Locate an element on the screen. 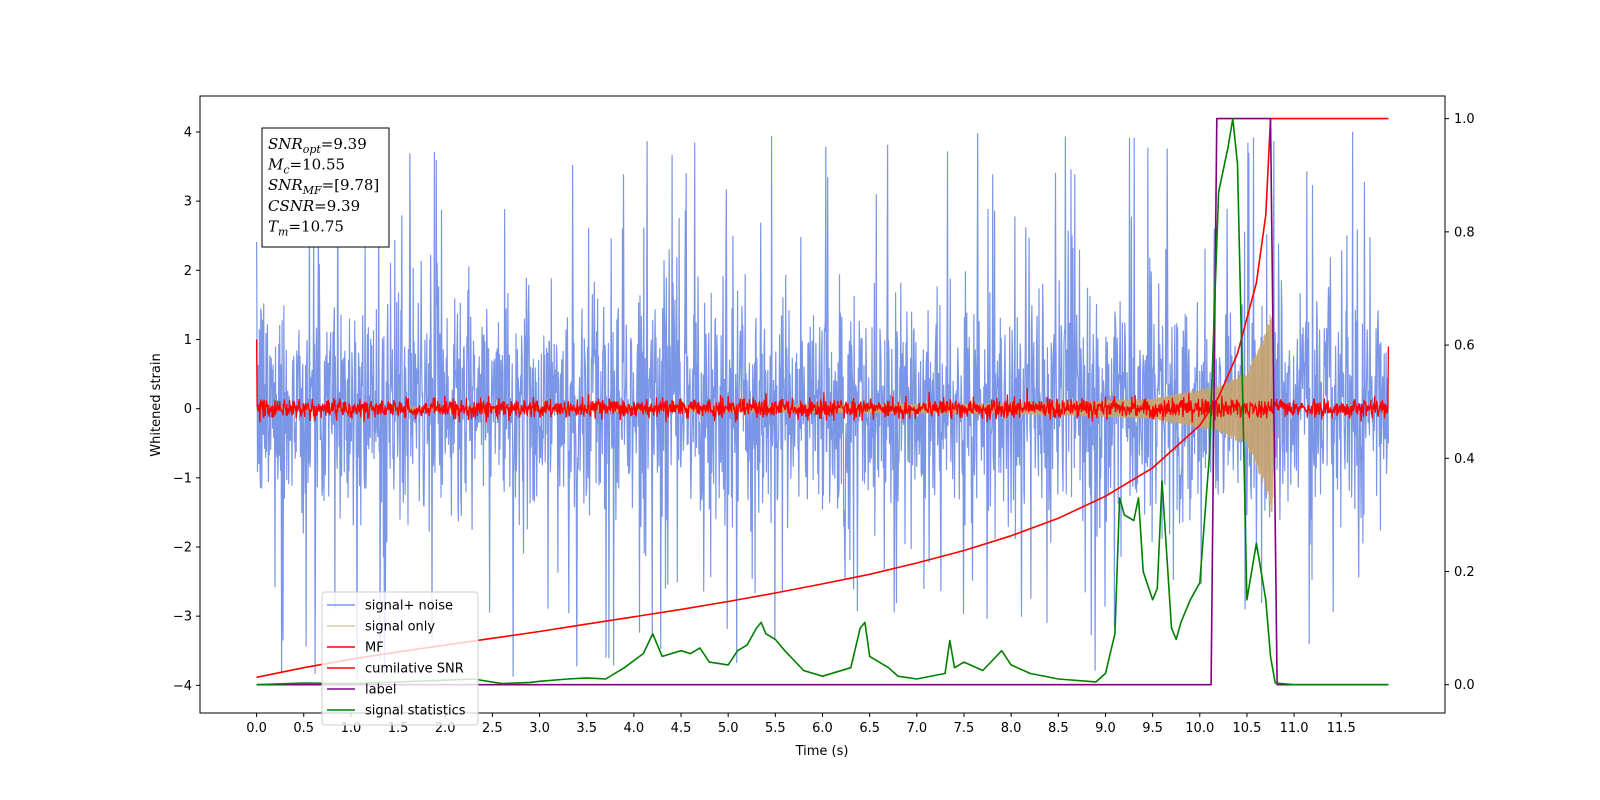 The image size is (1600, 800). annotation-line: Mc=10.55 is located at coordinates (306, 166).